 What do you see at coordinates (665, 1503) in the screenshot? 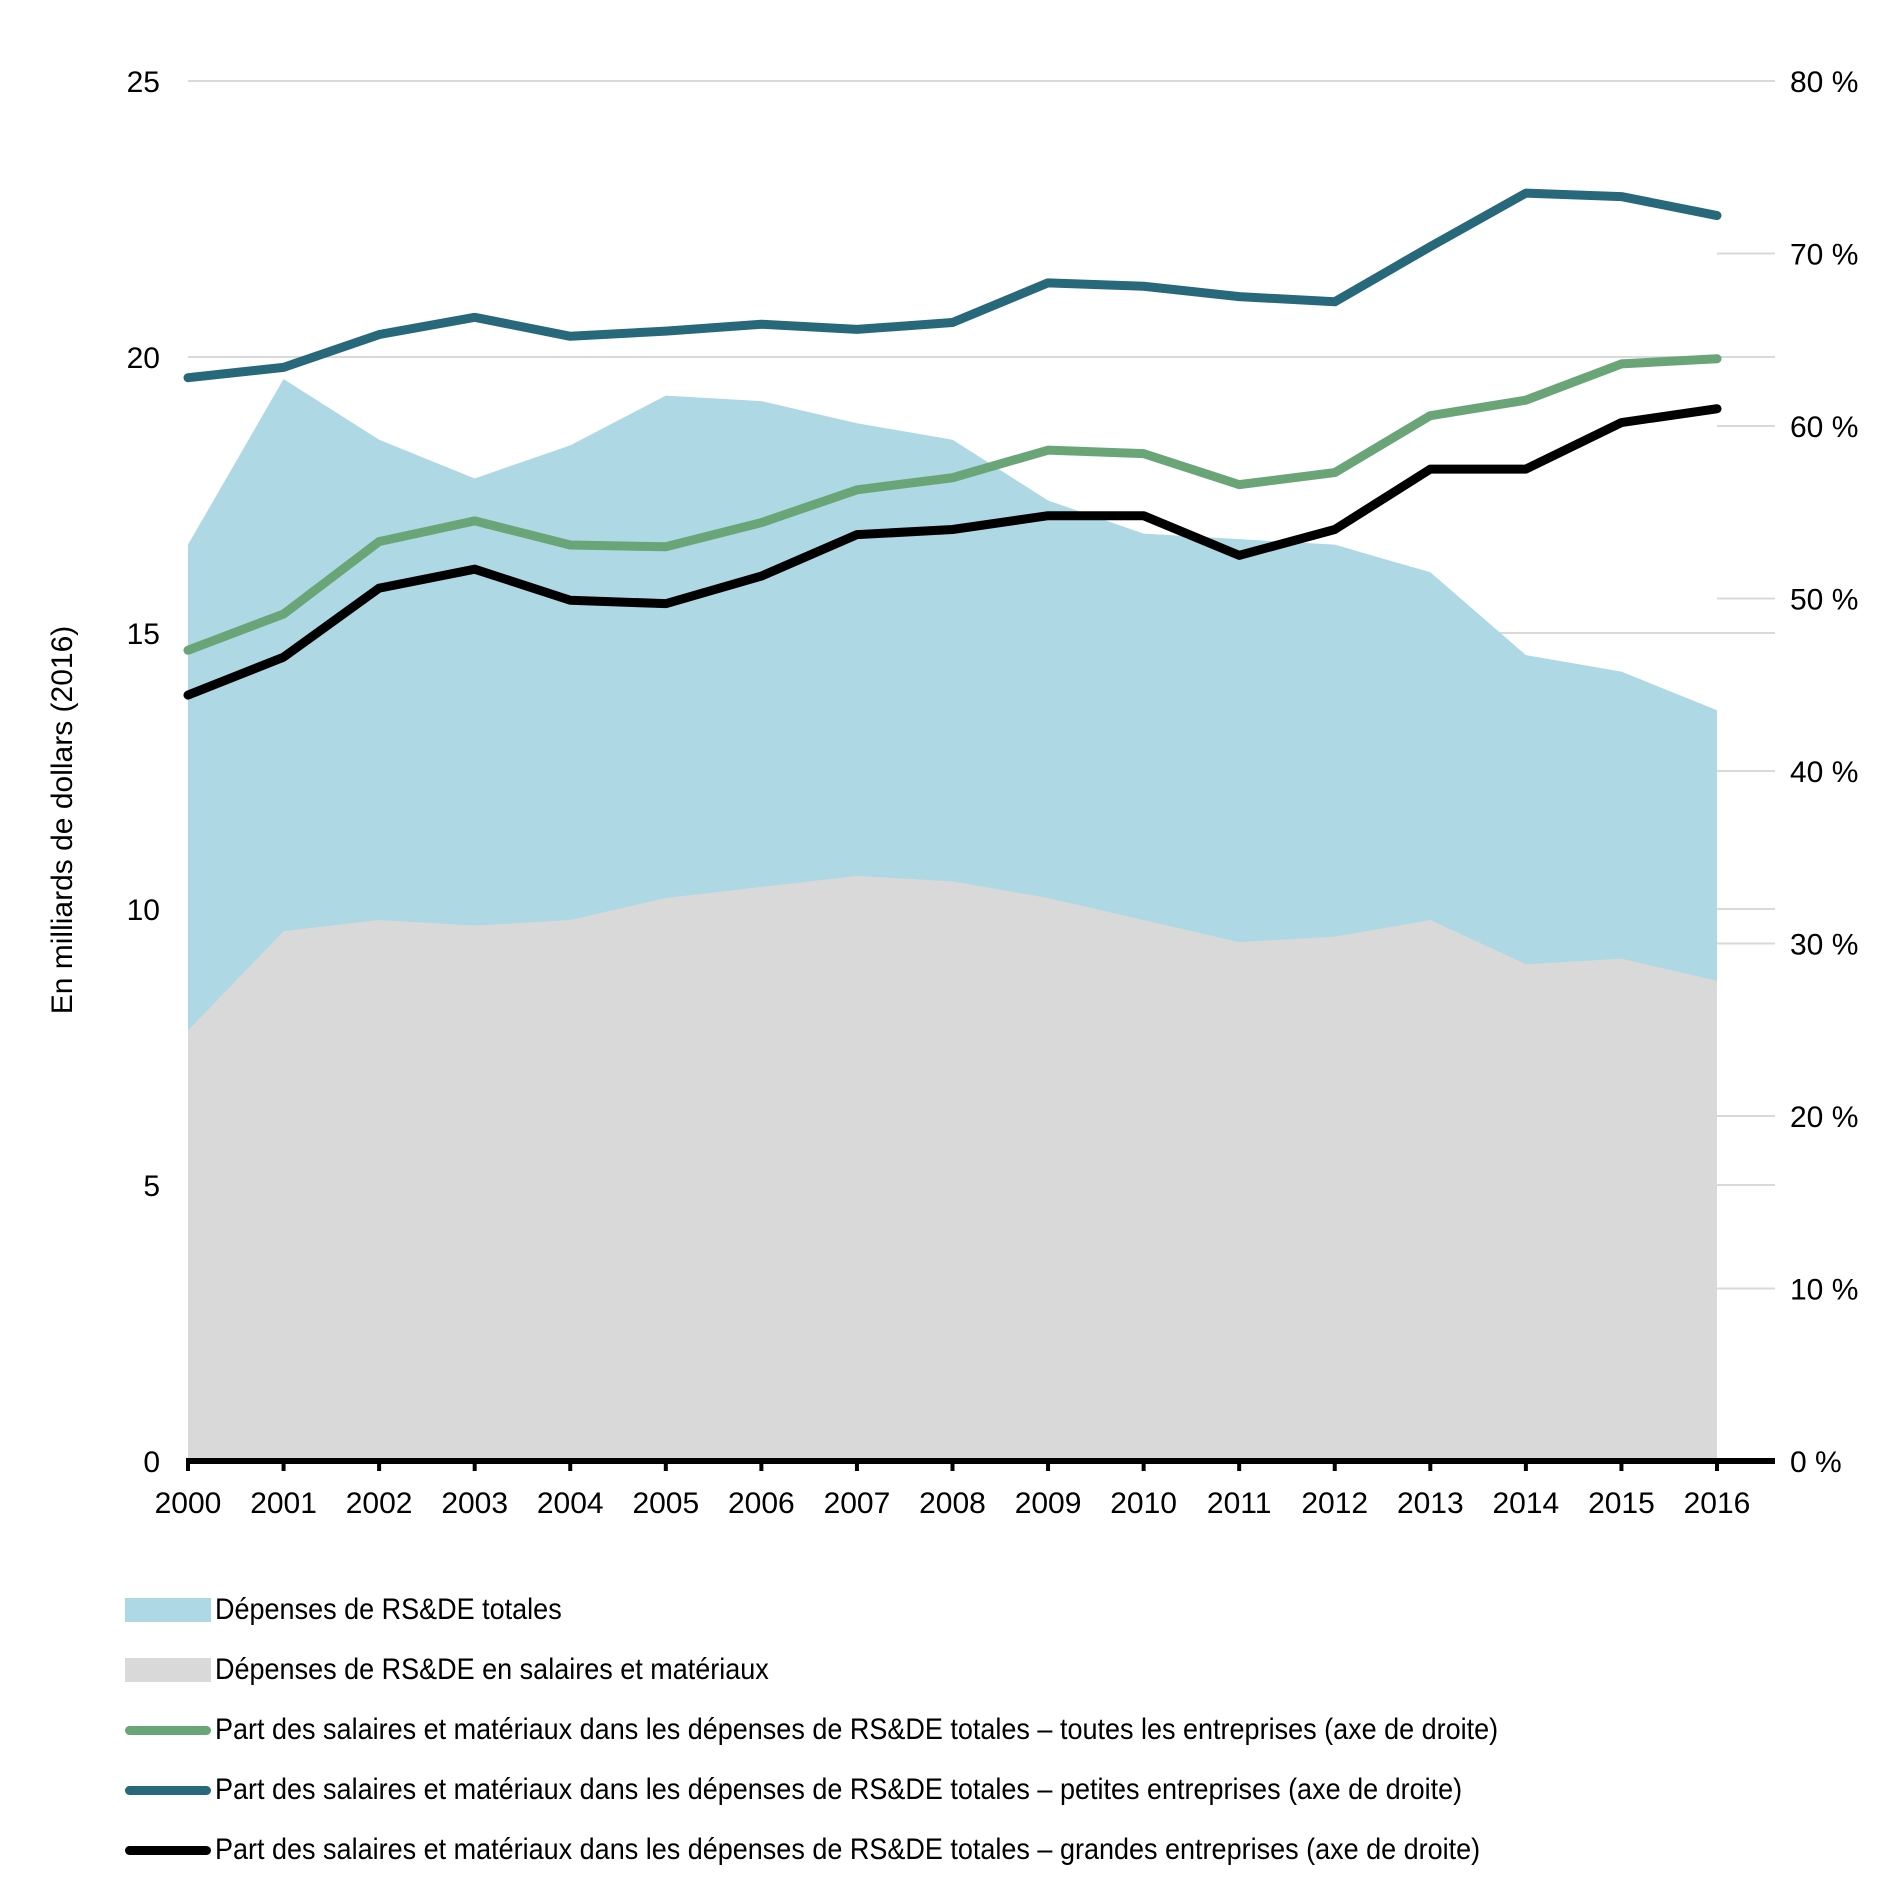
I see `x-tick-label: 2005` at bounding box center [665, 1503].